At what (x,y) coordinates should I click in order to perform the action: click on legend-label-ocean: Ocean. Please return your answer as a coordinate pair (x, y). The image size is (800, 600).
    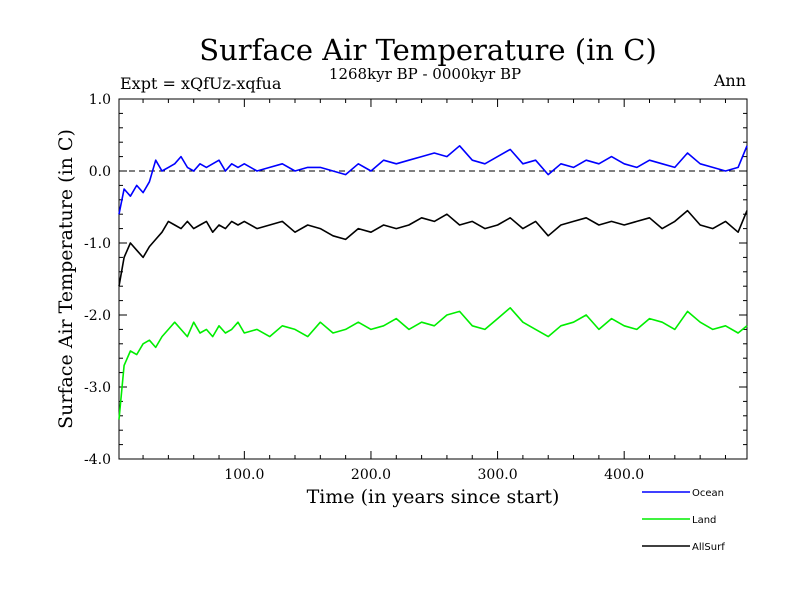
    Looking at the image, I should click on (708, 493).